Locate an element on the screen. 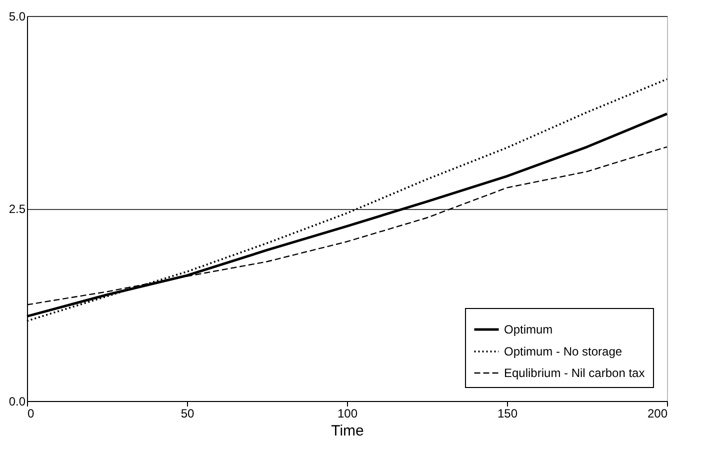 The image size is (718, 466). legend-label: Optimum is located at coordinates (528, 329).